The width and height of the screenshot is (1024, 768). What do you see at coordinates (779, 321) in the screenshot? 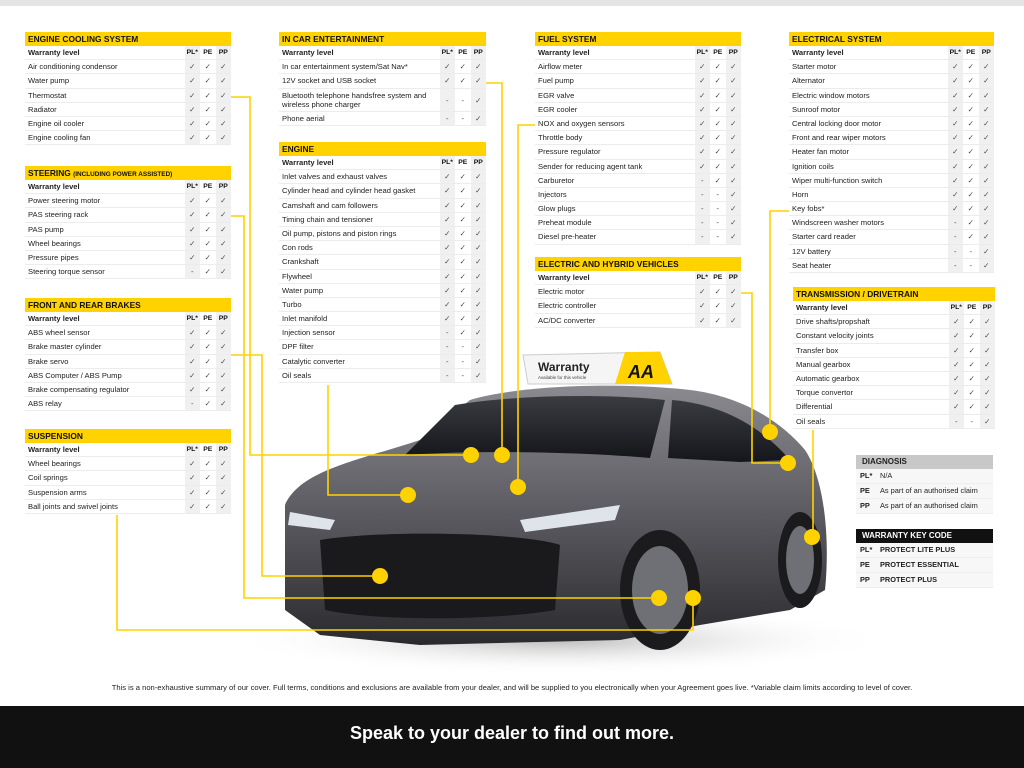
I see `leader-line-electrical` at bounding box center [779, 321].